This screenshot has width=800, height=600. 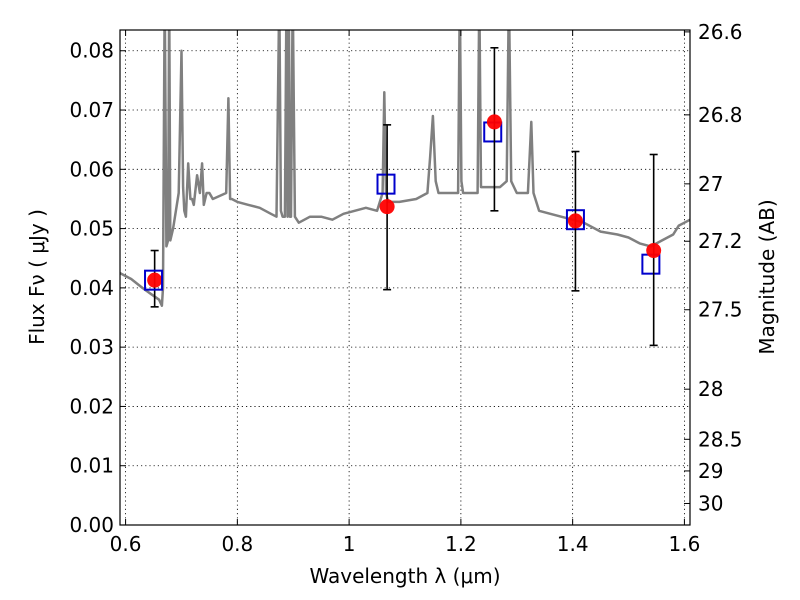 What do you see at coordinates (91, 406) in the screenshot?
I see `y-tick-label: 0.02` at bounding box center [91, 406].